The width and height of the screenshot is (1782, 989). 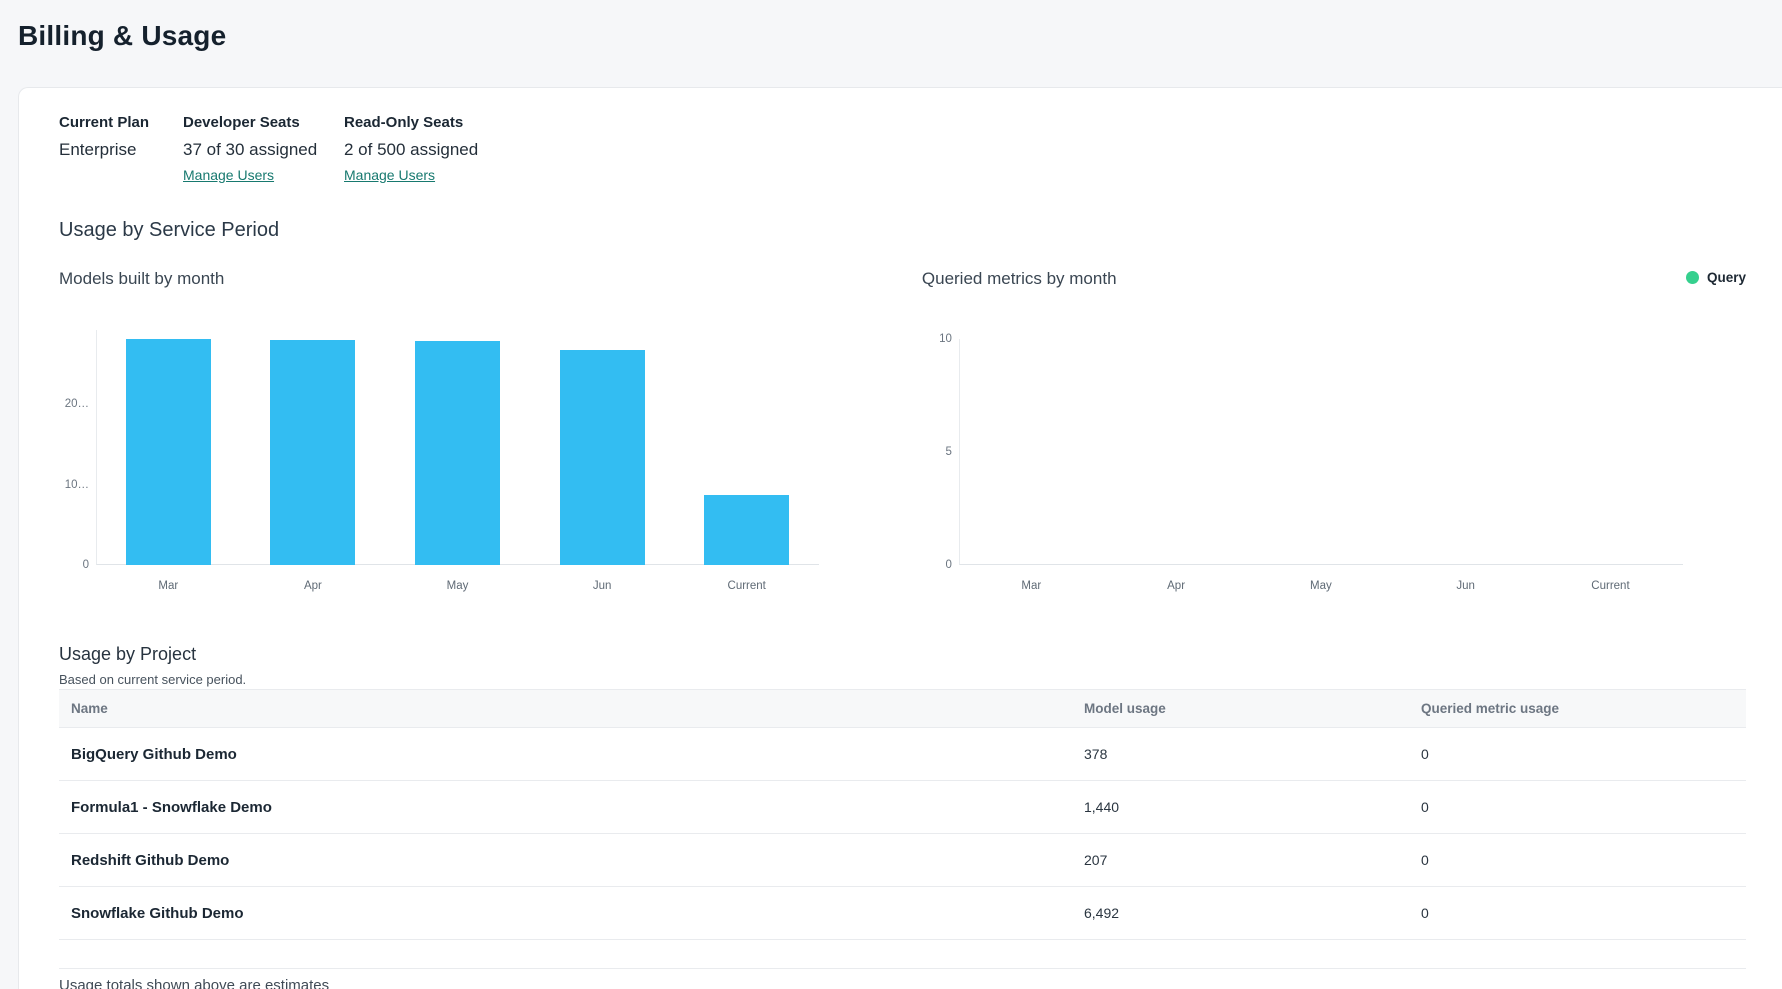 What do you see at coordinates (404, 122) in the screenshot?
I see `readonly-seats-label: Read-Only Seats` at bounding box center [404, 122].